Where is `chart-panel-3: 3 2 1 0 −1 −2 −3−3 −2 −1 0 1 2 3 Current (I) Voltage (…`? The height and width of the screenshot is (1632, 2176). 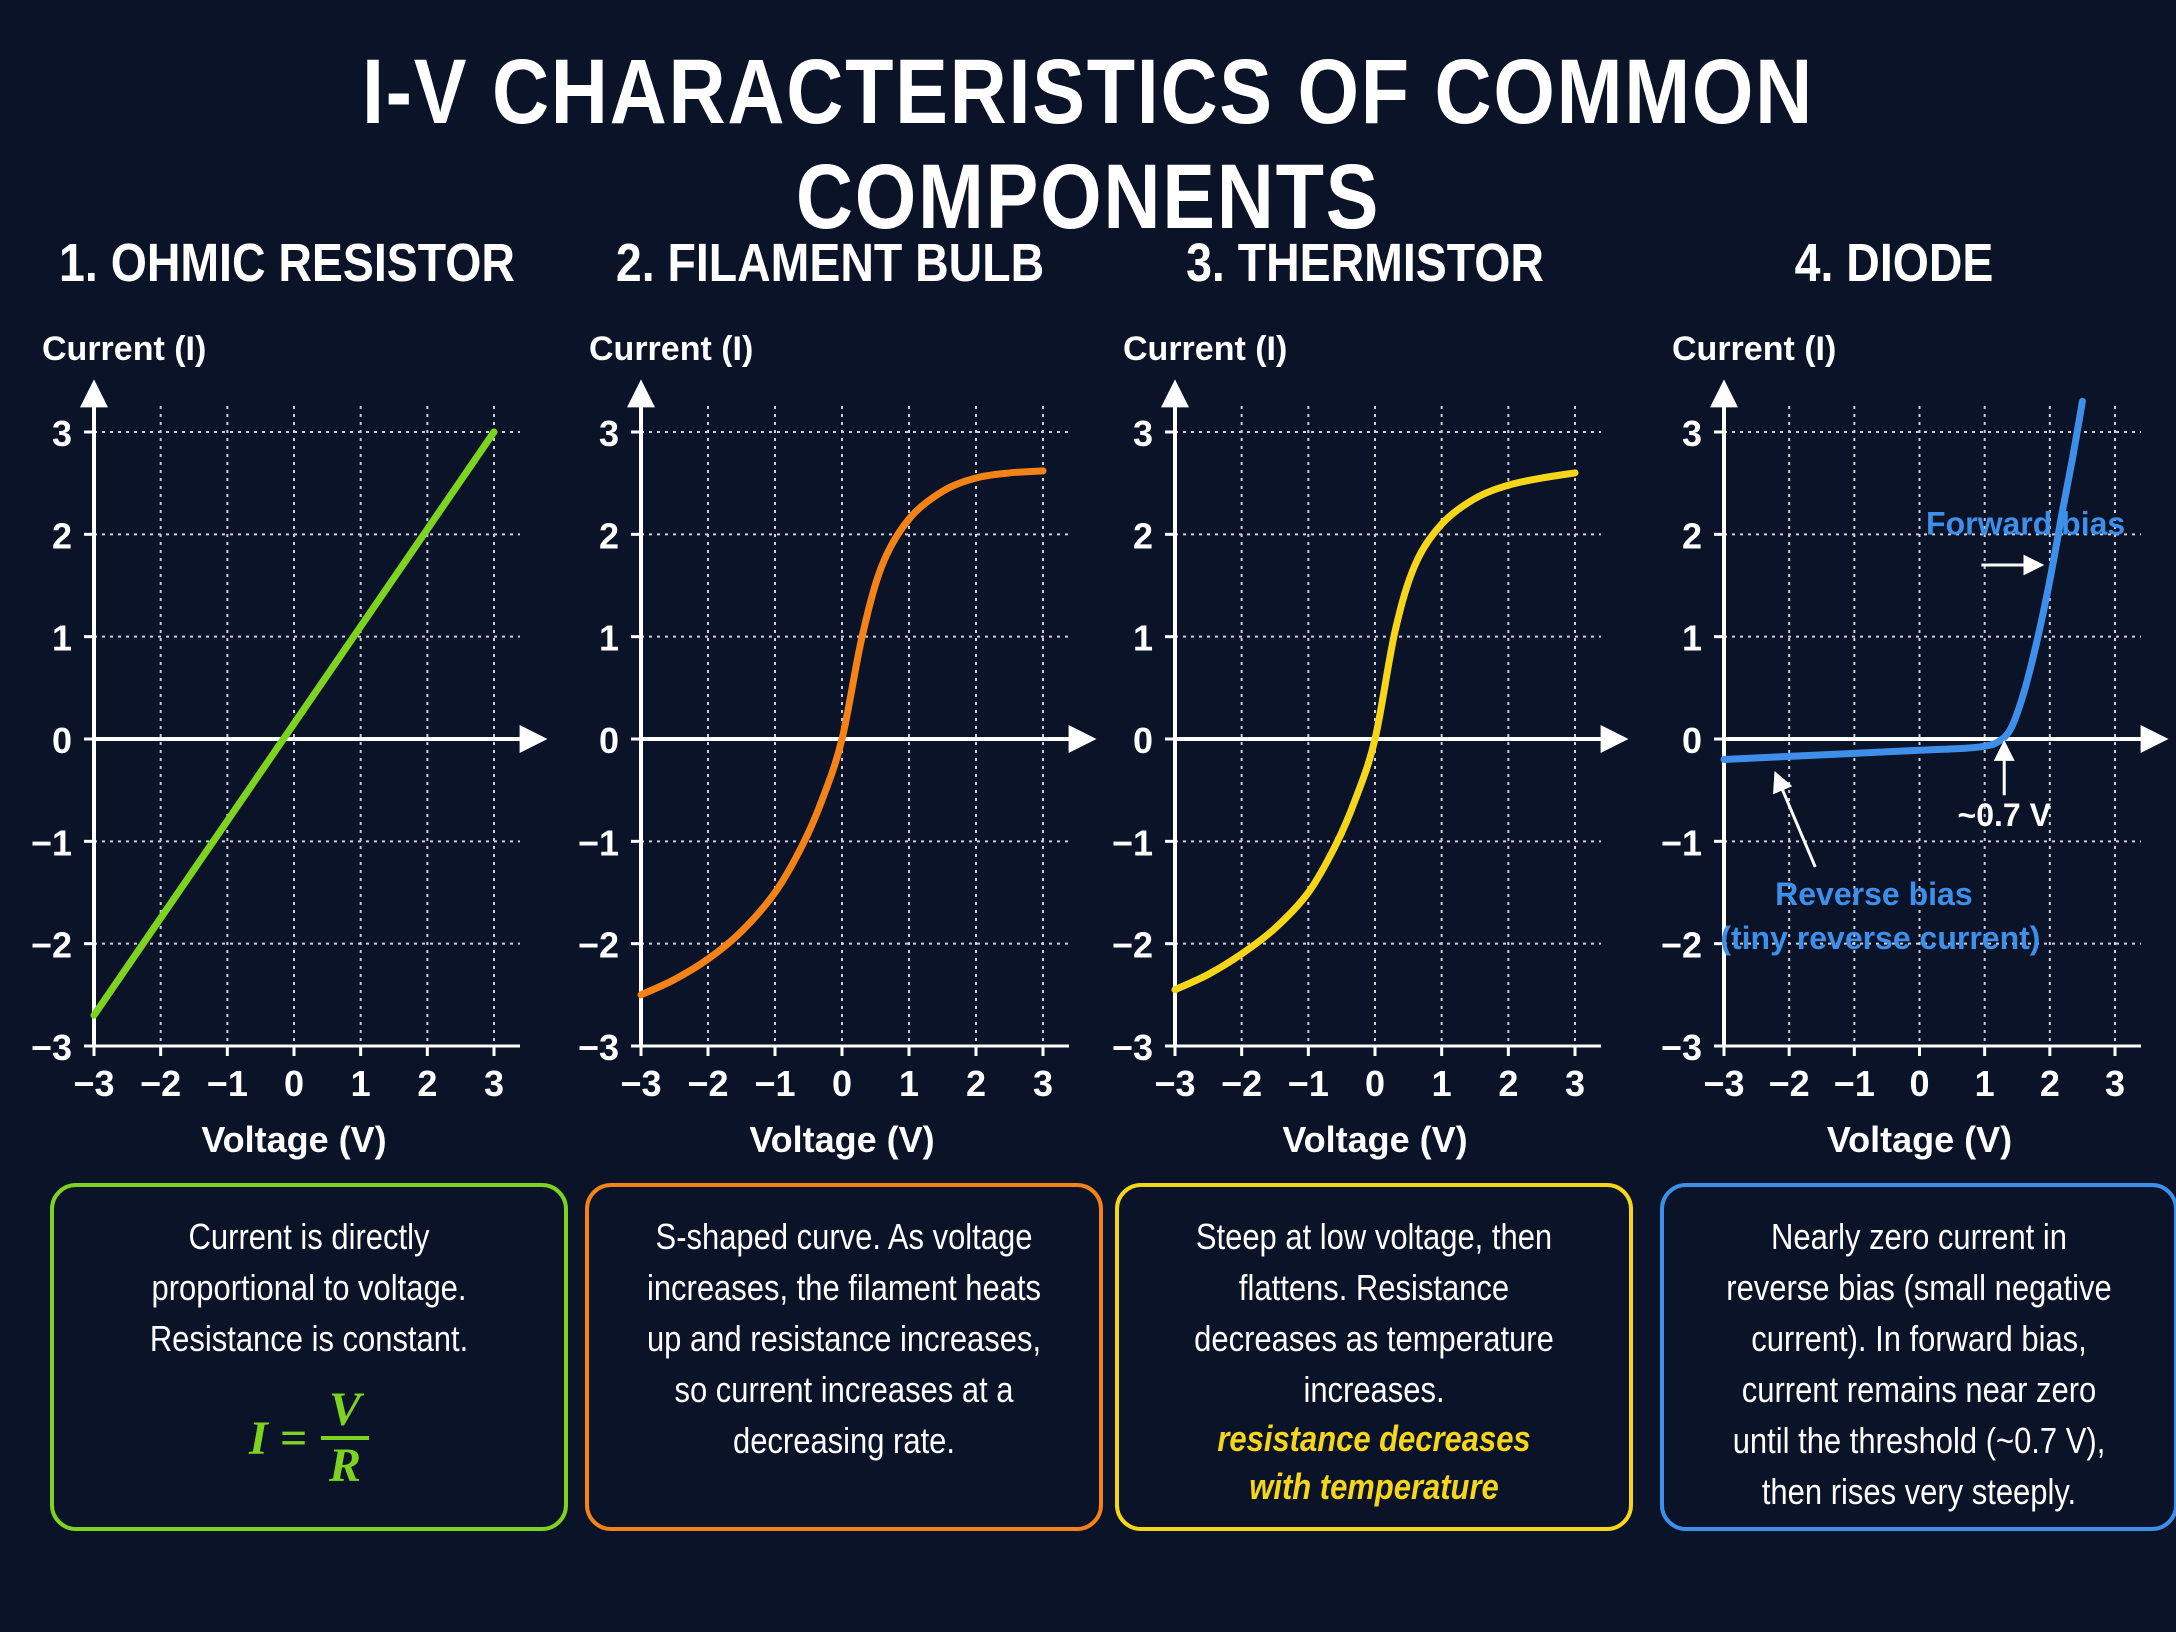
chart-panel-3: 3 2 1 0 −1 −2 −3−3 −2 −1 0 1 2 3 Current (I) Voltage (… is located at coordinates (1370, 745).